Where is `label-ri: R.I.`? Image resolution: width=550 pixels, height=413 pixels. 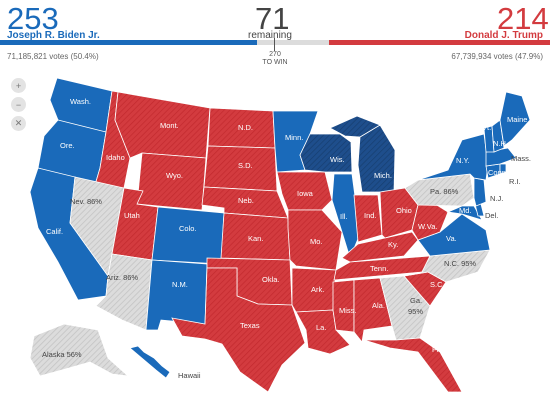 label-ri: R.I. is located at coordinates (515, 181).